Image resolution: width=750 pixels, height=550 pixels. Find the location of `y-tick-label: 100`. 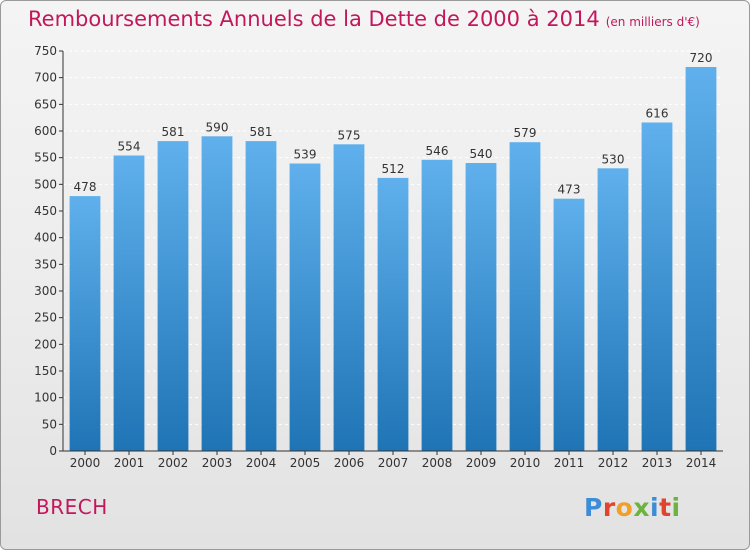

y-tick-label: 100 is located at coordinates (45, 398).